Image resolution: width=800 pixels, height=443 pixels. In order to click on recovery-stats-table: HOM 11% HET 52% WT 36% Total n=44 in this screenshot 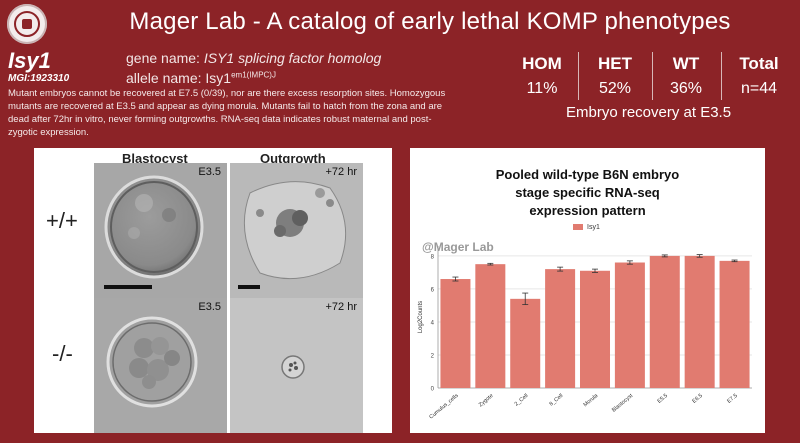, I will do `click(654, 76)`.